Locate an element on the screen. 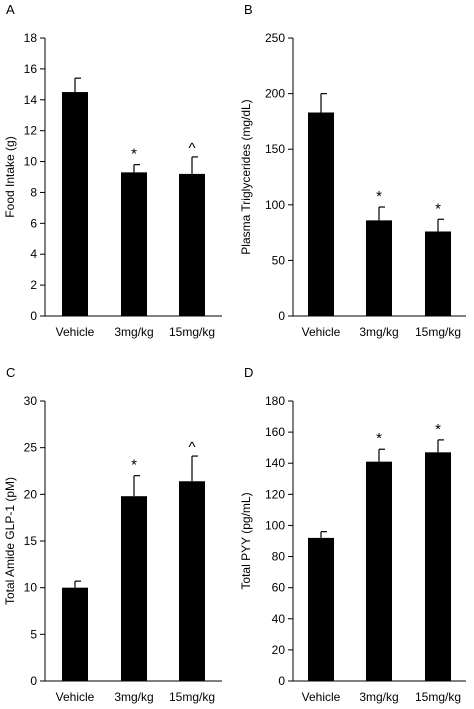  y-tick-label: 18 is located at coordinates (31, 38).